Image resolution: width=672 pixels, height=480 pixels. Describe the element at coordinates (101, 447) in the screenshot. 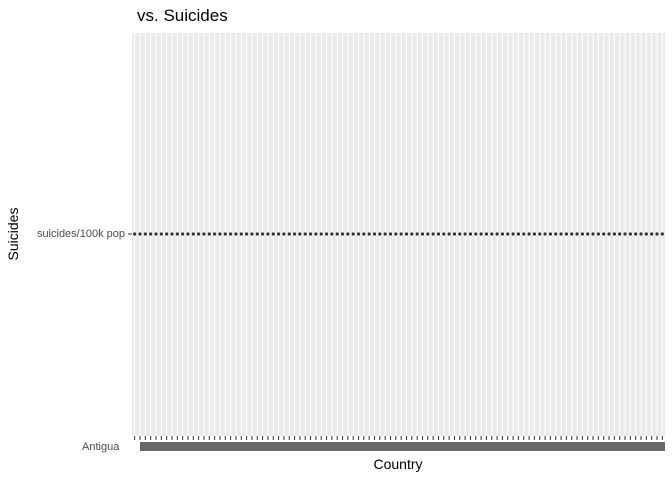

I see `x-tick-label: Antigua` at that location.